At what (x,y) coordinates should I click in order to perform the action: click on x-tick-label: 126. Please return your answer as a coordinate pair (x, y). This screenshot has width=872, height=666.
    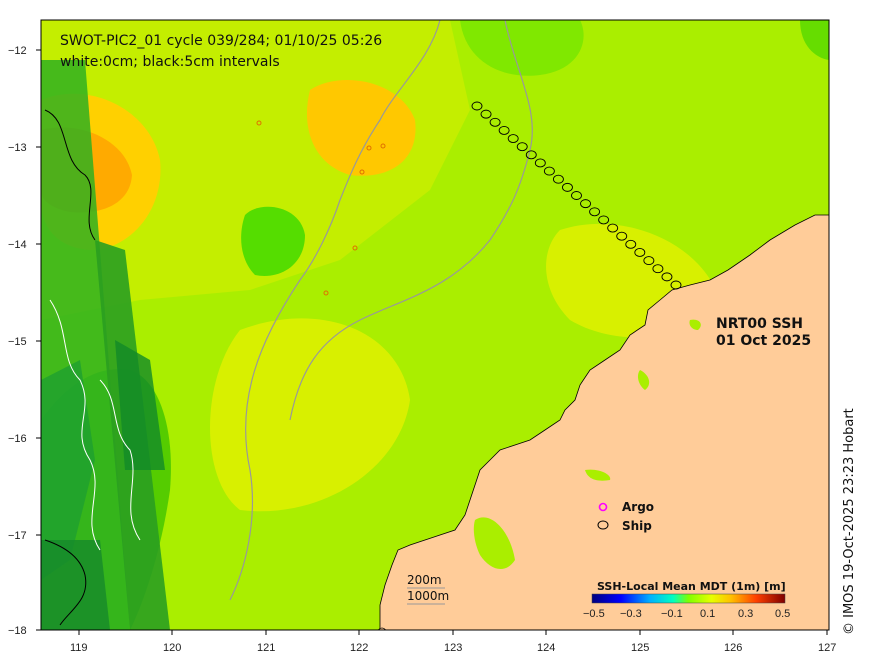
    Looking at the image, I should click on (733, 648).